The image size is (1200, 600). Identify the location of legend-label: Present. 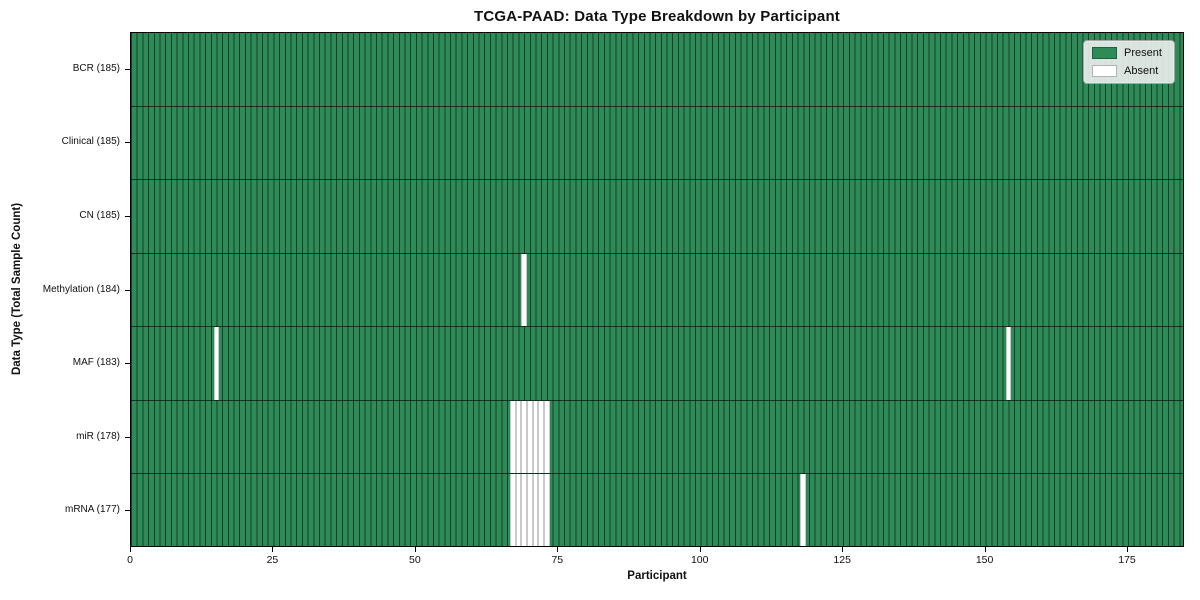
(1143, 53).